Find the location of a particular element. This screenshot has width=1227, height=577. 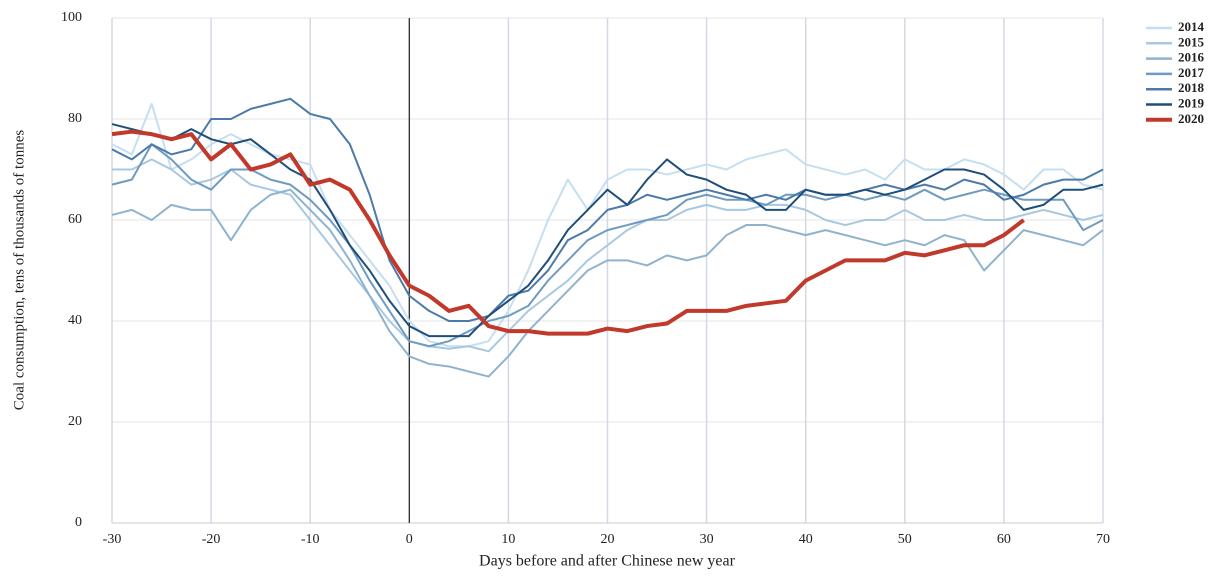

legend-label: 2019 is located at coordinates (1191, 102).